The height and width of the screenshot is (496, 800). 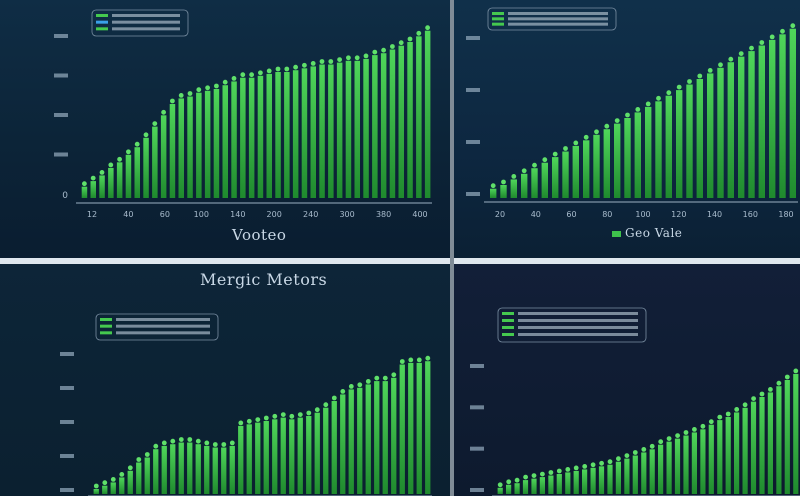 I want to click on chart-title: Mergic Metors, so click(x=264, y=279).